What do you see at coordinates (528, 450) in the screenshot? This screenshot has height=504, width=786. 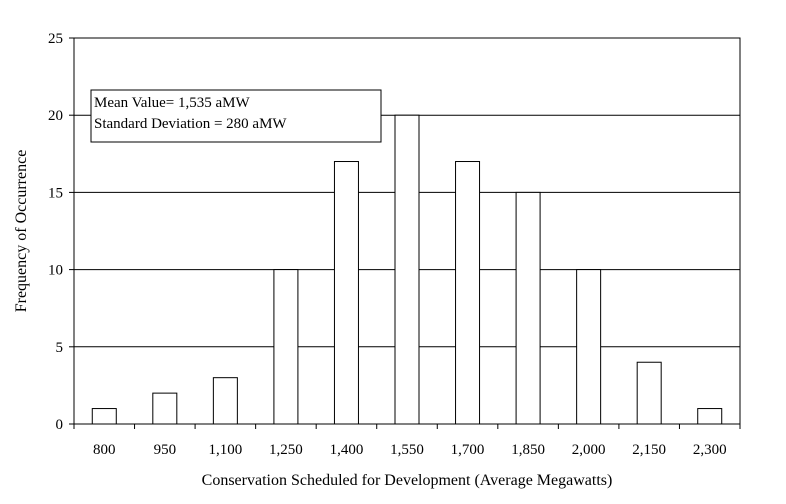 I see `x-tick-label: 1,850` at bounding box center [528, 450].